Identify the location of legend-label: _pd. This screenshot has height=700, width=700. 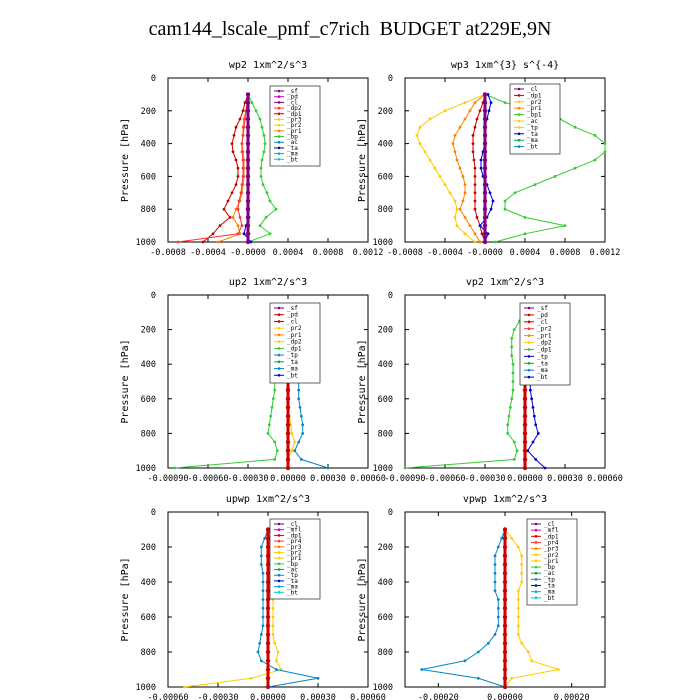
(292, 315).